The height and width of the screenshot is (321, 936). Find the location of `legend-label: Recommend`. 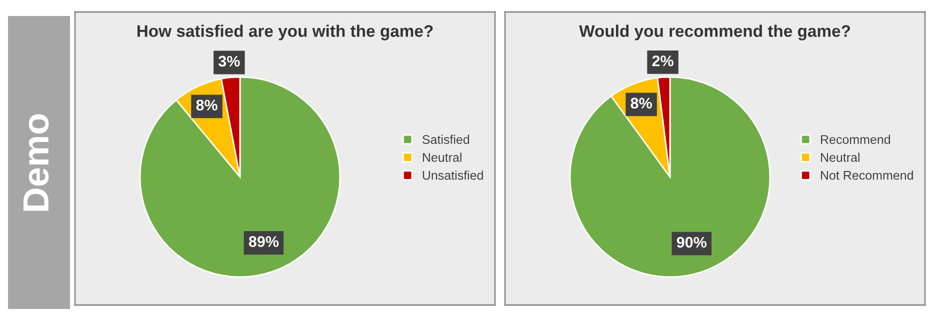

legend-label: Recommend is located at coordinates (855, 139).